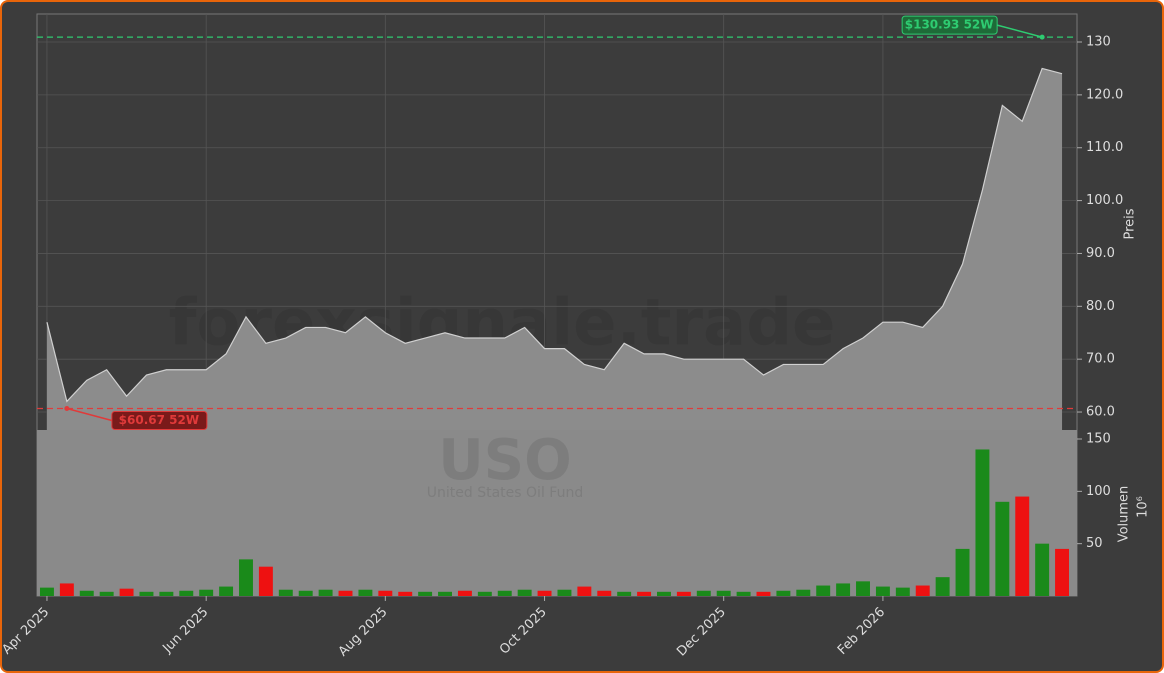 The width and height of the screenshot is (1164, 673). I want to click on y-tick-label: 80.0, so click(1100, 306).